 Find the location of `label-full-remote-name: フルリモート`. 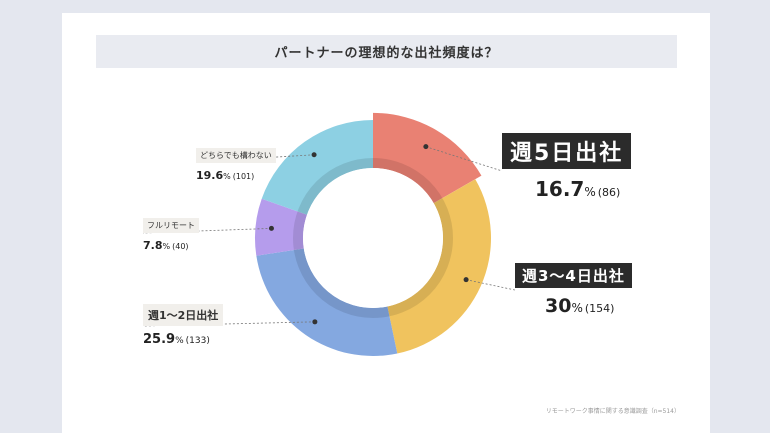

label-full-remote-name: フルリモート is located at coordinates (171, 225).